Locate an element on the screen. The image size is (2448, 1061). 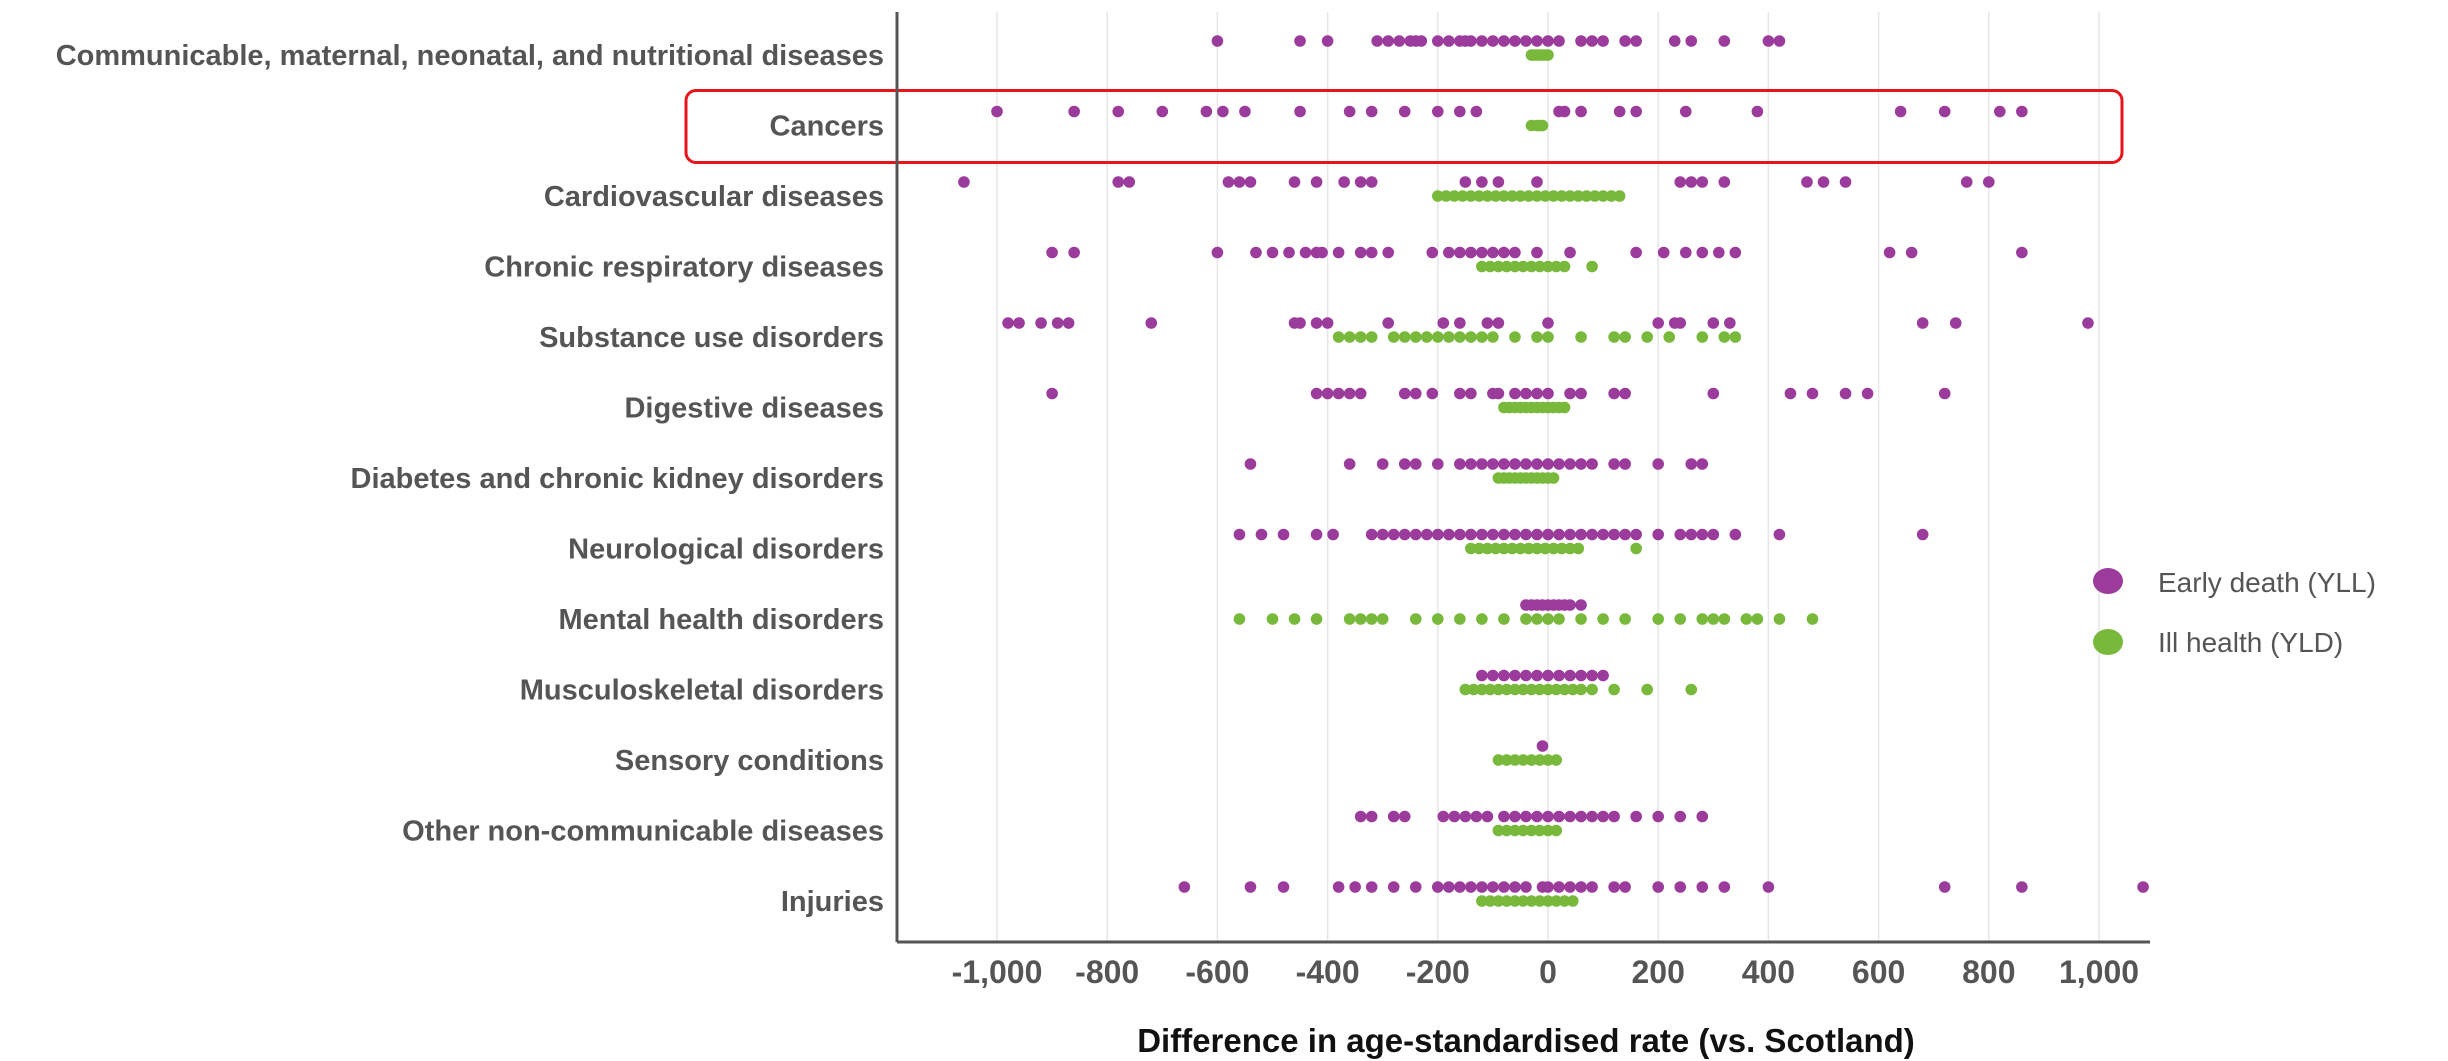
x-tick-label: 0 is located at coordinates (1548, 972).